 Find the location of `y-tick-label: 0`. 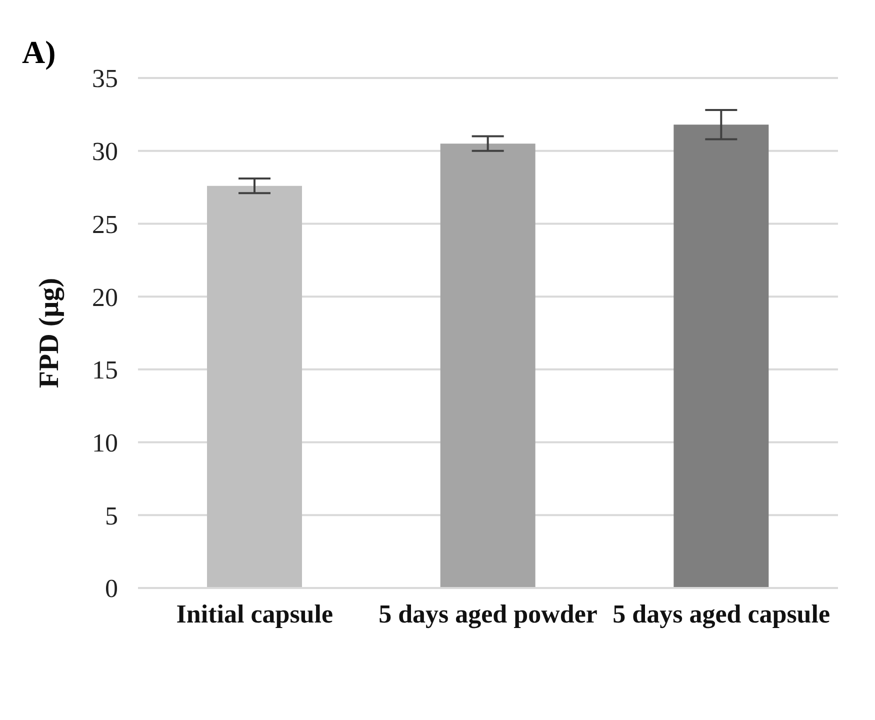

y-tick-label: 0 is located at coordinates (111, 589).